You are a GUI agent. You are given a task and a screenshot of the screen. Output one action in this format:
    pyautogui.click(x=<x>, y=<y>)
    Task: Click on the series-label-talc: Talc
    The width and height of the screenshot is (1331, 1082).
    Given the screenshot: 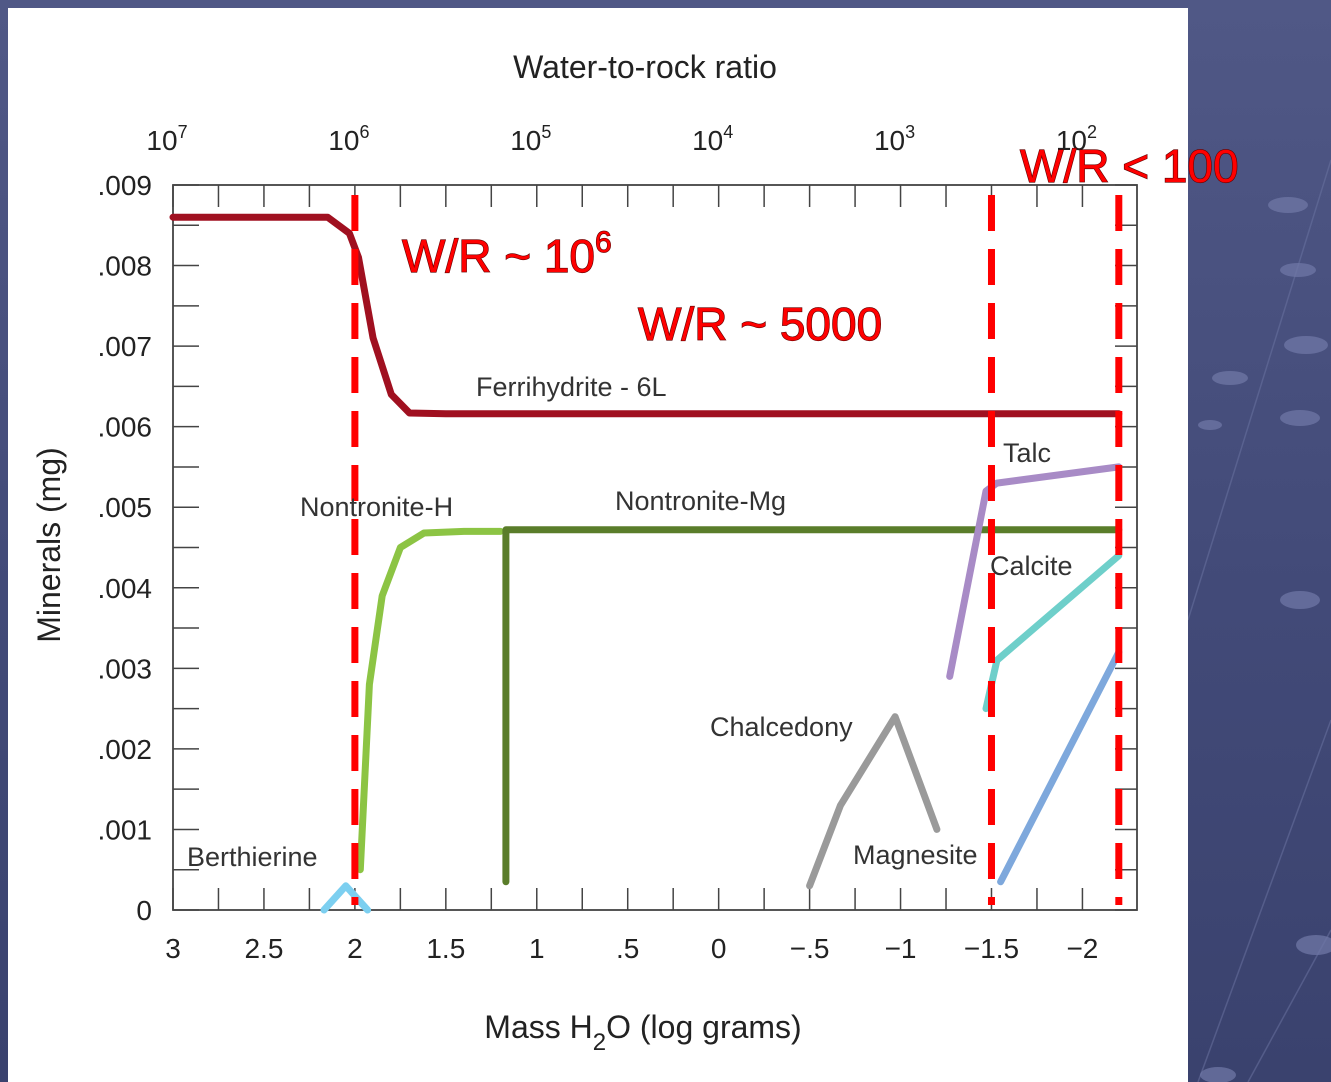 What is the action you would take?
    pyautogui.click(x=1027, y=453)
    